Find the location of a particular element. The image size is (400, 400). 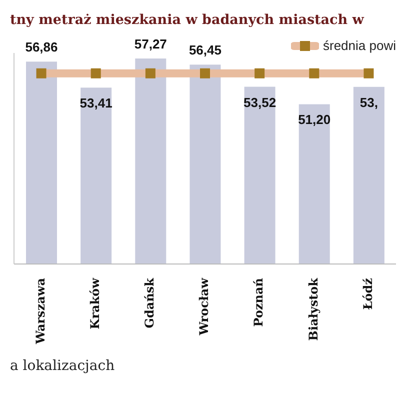

x-tick-label: Łódź is located at coordinates (367, 294).